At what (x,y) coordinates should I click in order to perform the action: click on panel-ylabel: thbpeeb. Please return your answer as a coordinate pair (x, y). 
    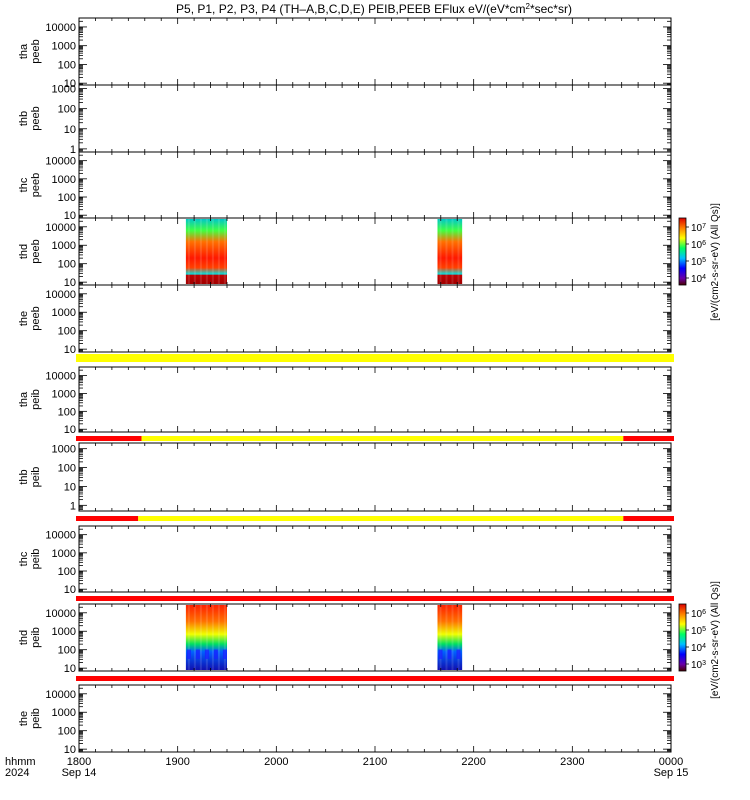
    Looking at the image, I should click on (30, 118).